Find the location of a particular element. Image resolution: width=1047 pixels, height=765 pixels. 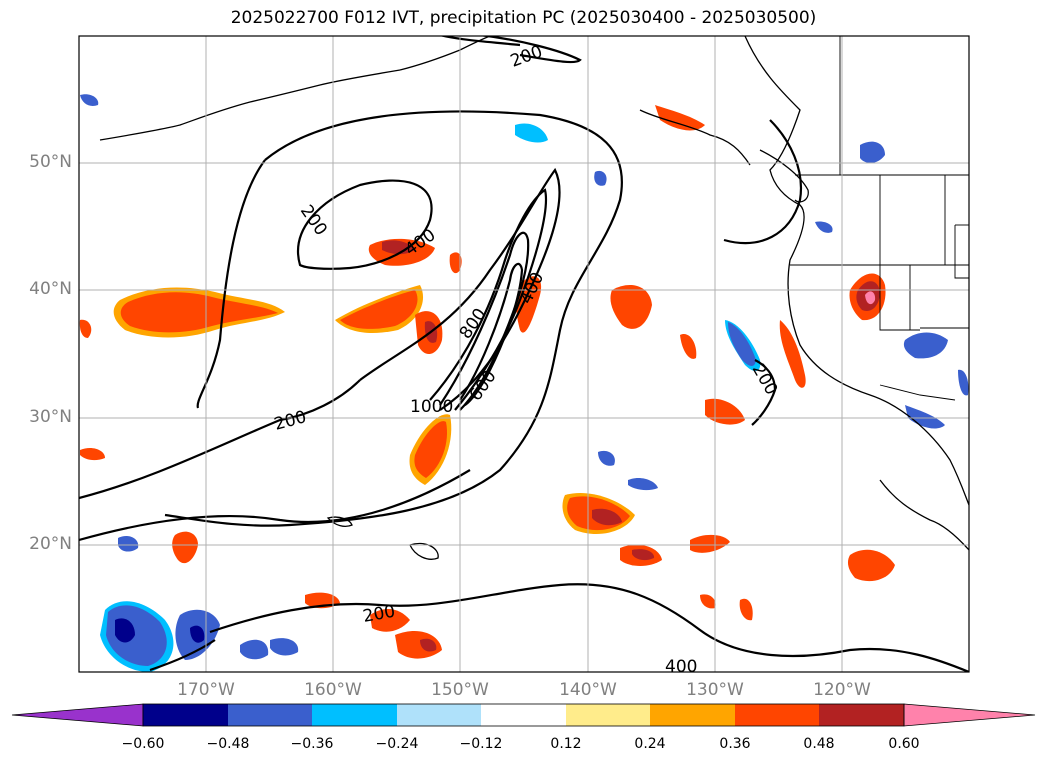

colorbar-outline is located at coordinates (523, 715).